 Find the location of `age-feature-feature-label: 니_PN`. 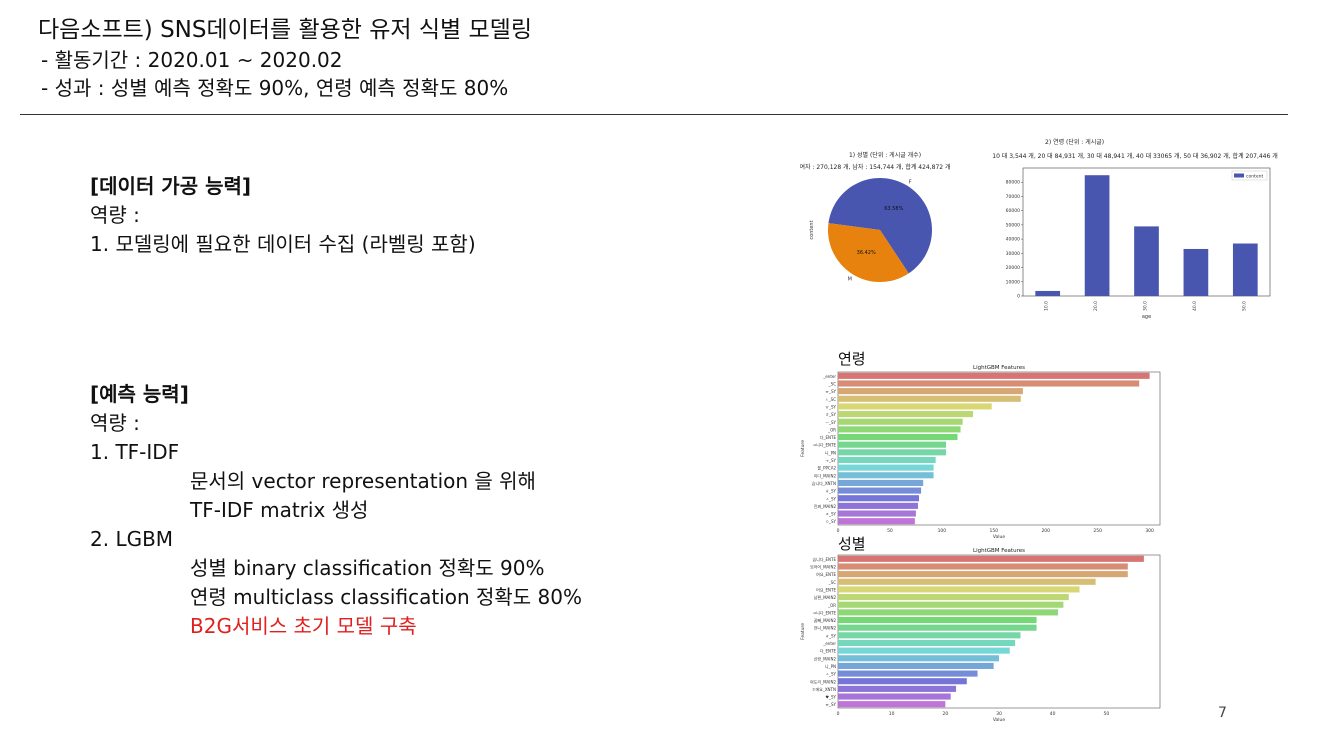

age-feature-feature-label: 니_PN is located at coordinates (830, 452).